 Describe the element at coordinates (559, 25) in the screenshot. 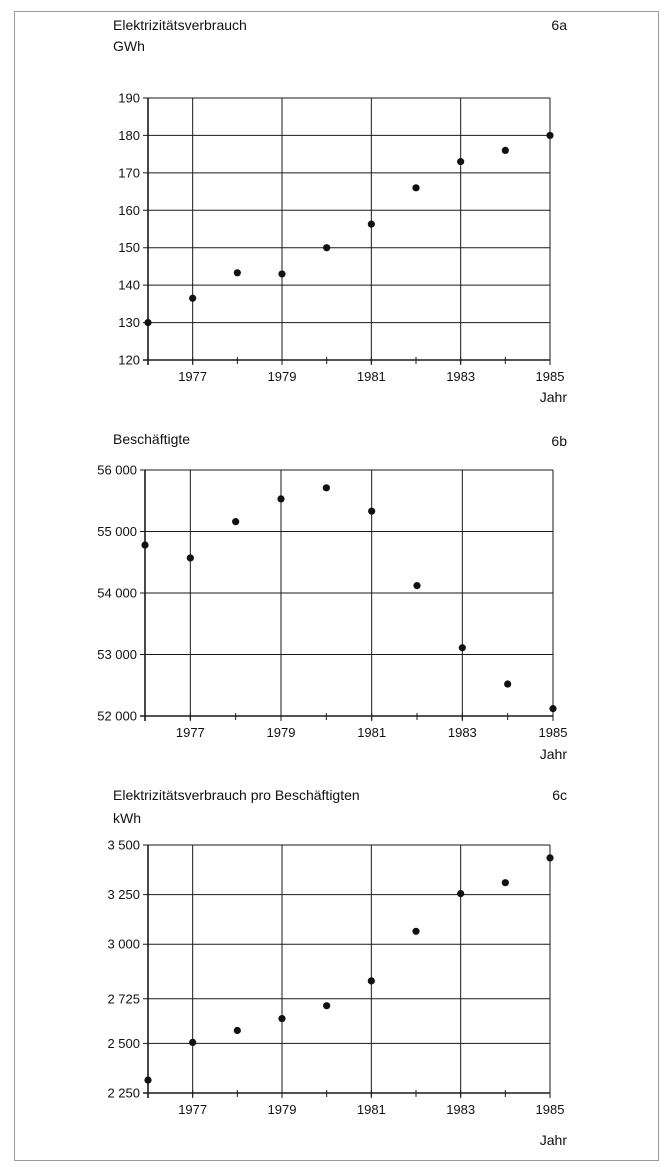

I see `panel-label: 6a` at that location.